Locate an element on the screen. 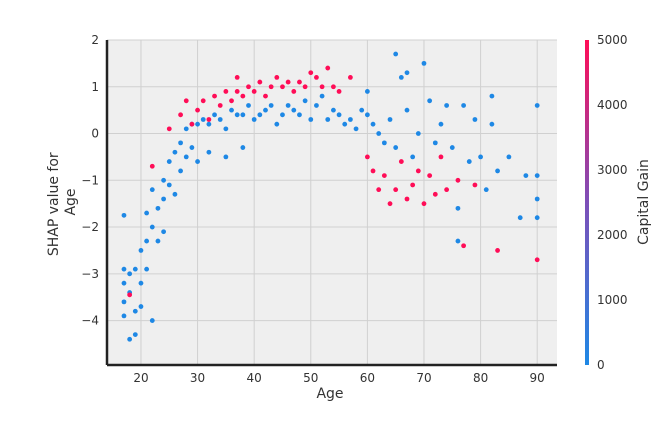 The height and width of the screenshot is (436, 665). x-axis-label: Age is located at coordinates (329, 394).